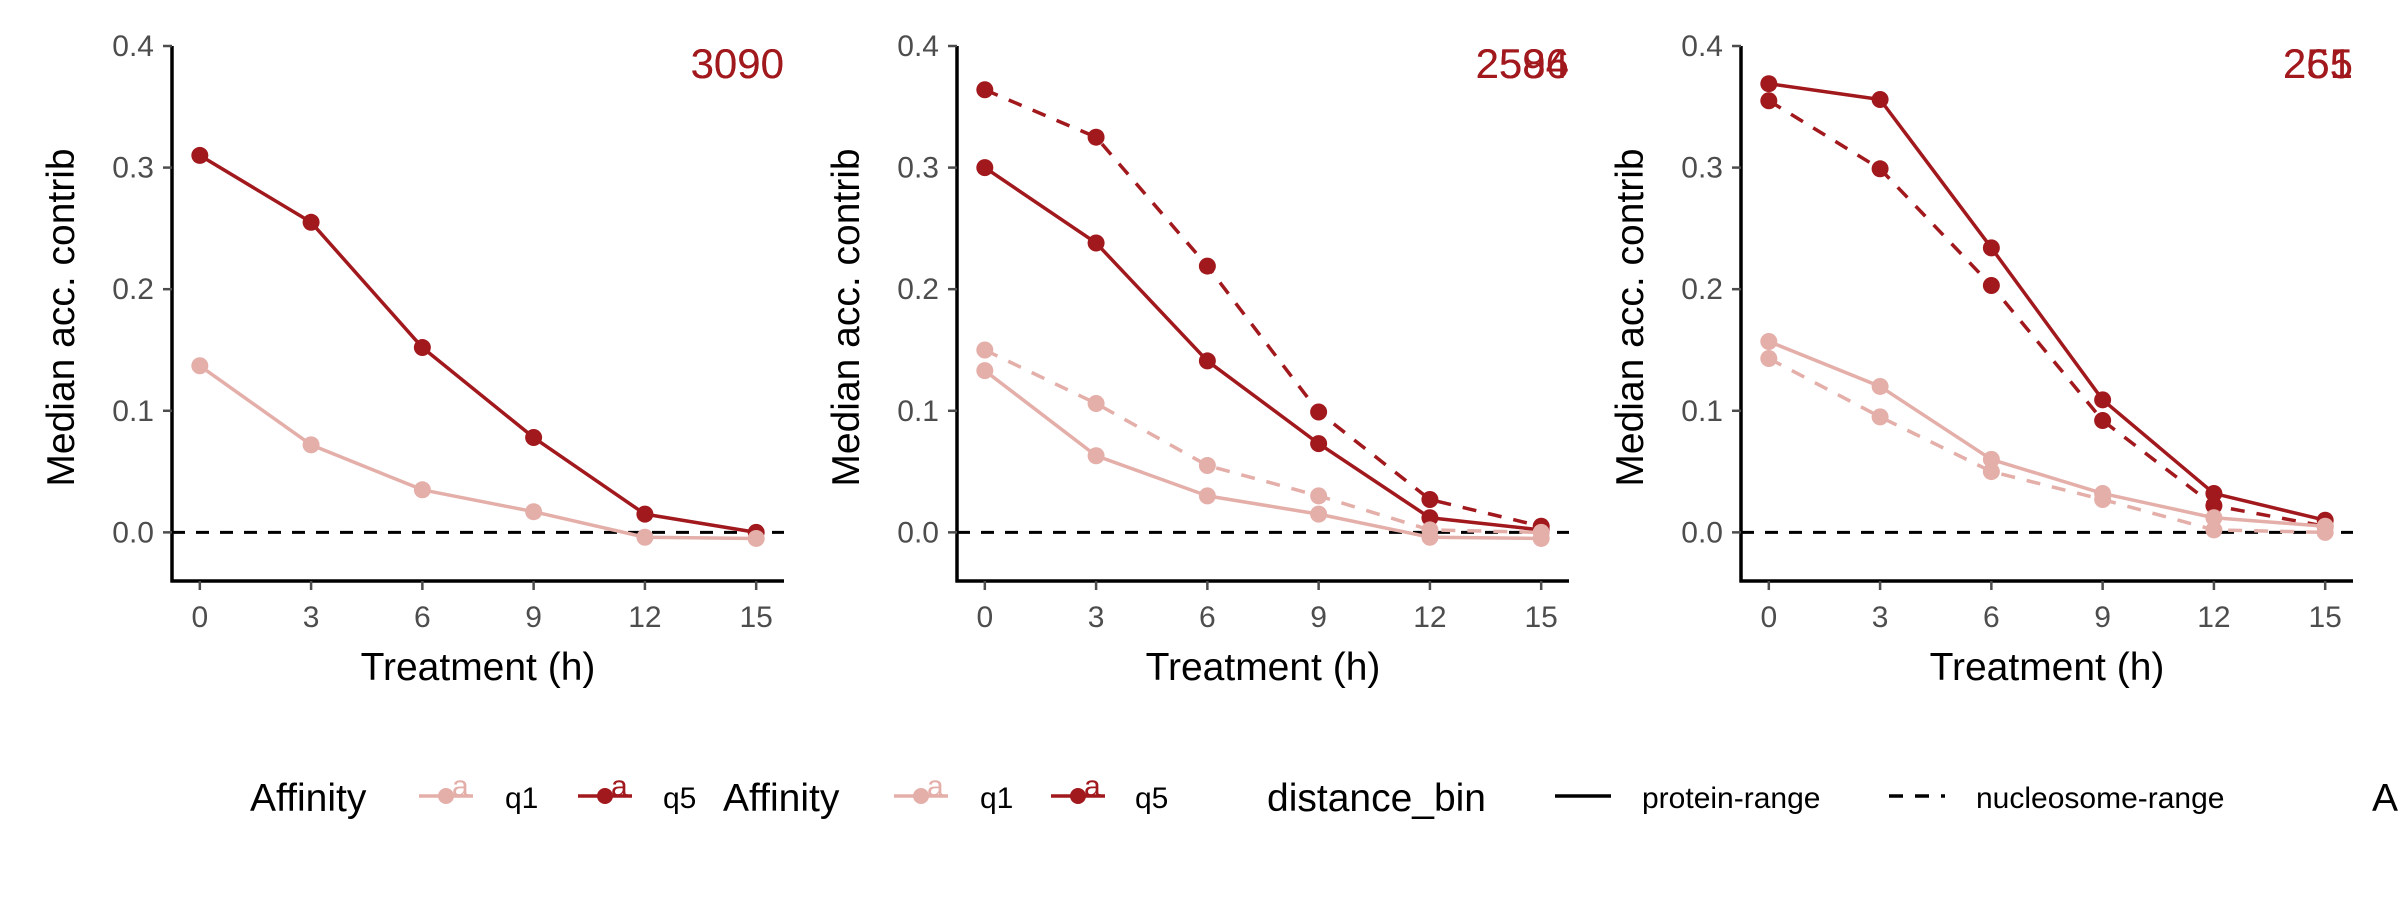 This screenshot has width=2400, height=900. What do you see at coordinates (679, 798) in the screenshot?
I see `legend-label-q5: q5` at bounding box center [679, 798].